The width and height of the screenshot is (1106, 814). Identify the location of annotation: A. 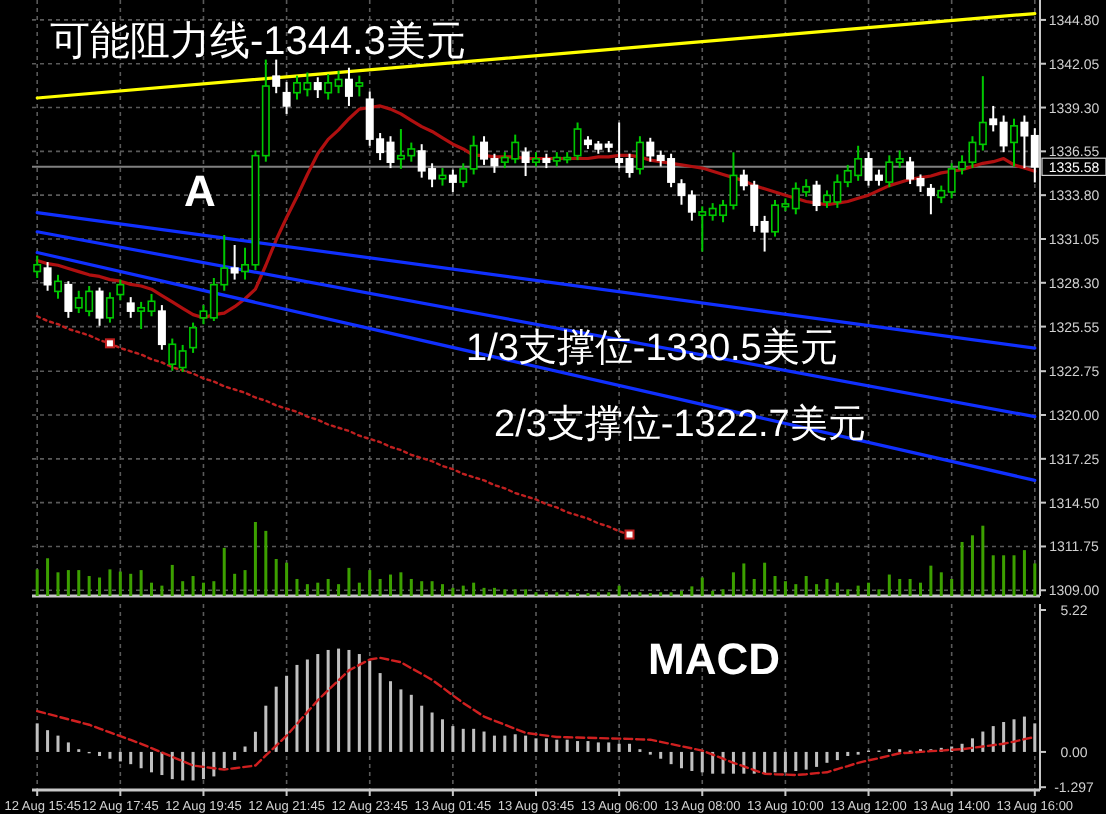
(200, 191).